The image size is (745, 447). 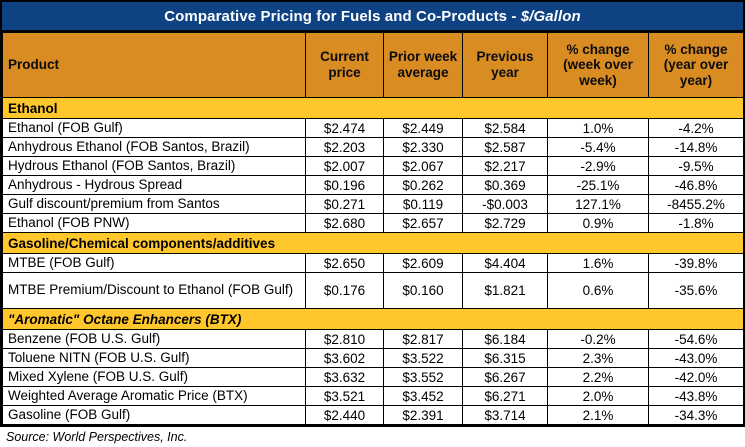 What do you see at coordinates (696, 290) in the screenshot?
I see `value-cell: -35.6%` at bounding box center [696, 290].